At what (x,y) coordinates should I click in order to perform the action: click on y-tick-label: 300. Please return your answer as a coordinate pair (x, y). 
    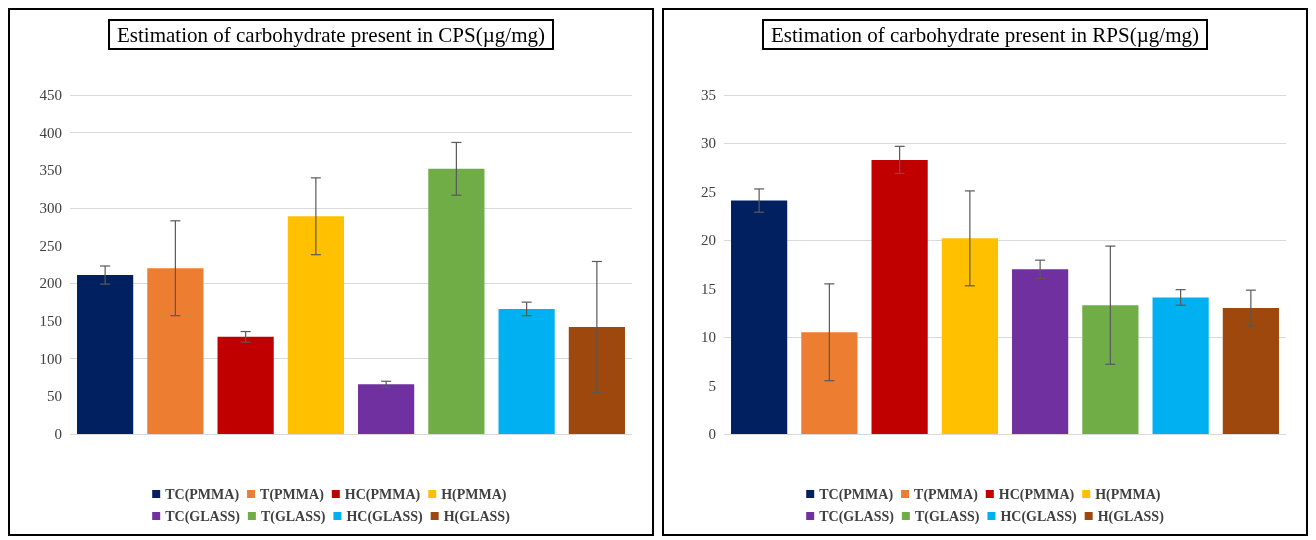
    Looking at the image, I should click on (50, 208).